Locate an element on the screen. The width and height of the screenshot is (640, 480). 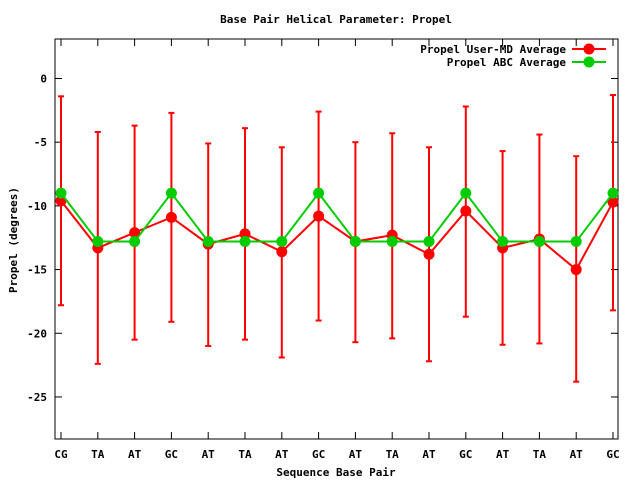
x-tick-label: CG is located at coordinates (61, 454).